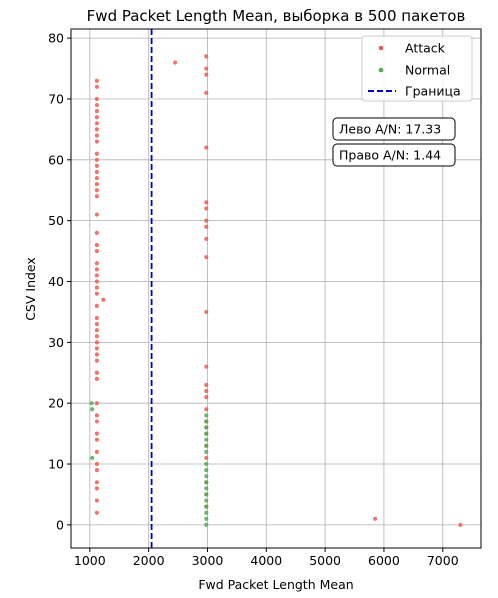  Describe the element at coordinates (443, 560) in the screenshot. I see `x-tick-label: 7000` at that location.